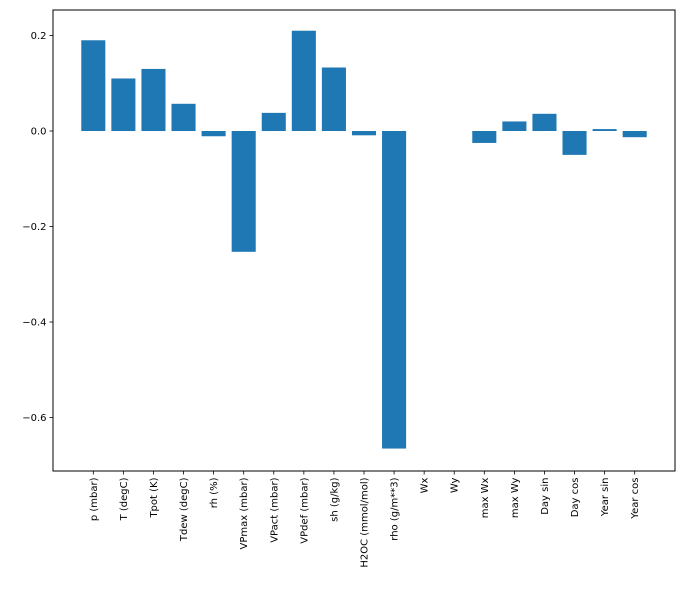 The width and height of the screenshot is (683, 616). What do you see at coordinates (34, 323) in the screenshot?
I see `y-tick-label: −0.4` at bounding box center [34, 323].